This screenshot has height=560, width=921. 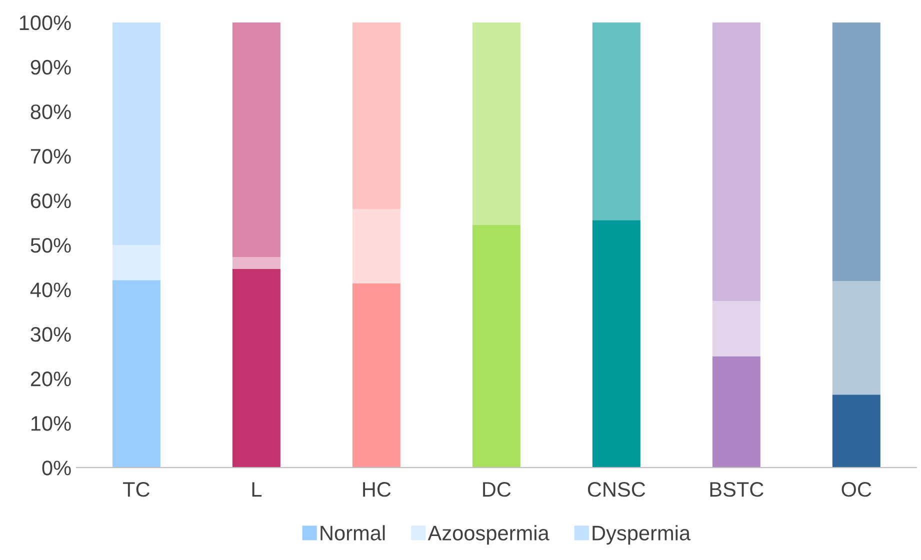 I want to click on x-tick-label: OC, so click(x=857, y=489).